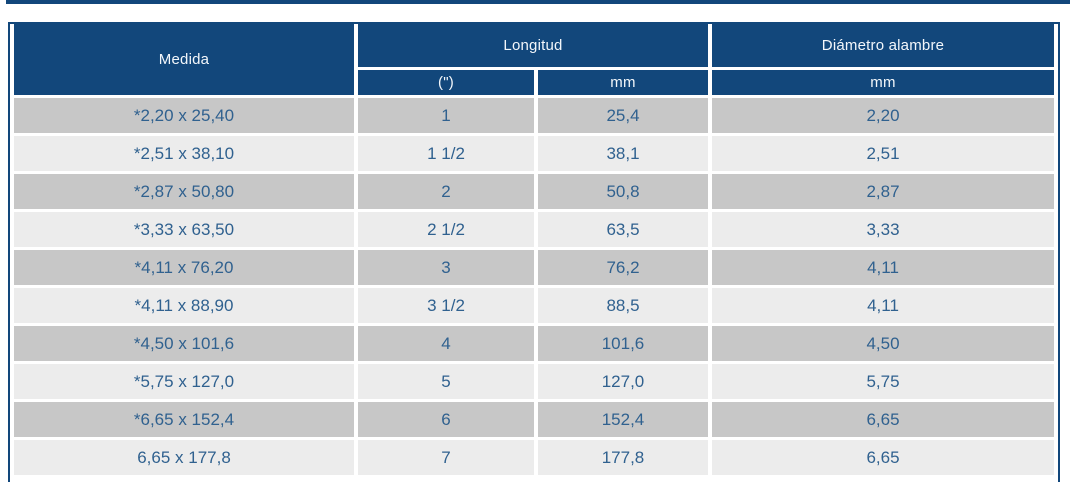  What do you see at coordinates (446, 343) in the screenshot?
I see `cell-longitud-inches: 4` at bounding box center [446, 343].